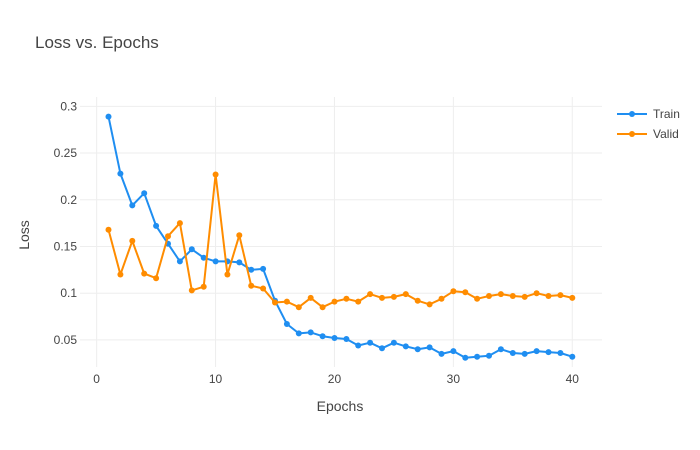 This screenshot has height=450, width=700. I want to click on y-axis-title: Loss, so click(24, 235).